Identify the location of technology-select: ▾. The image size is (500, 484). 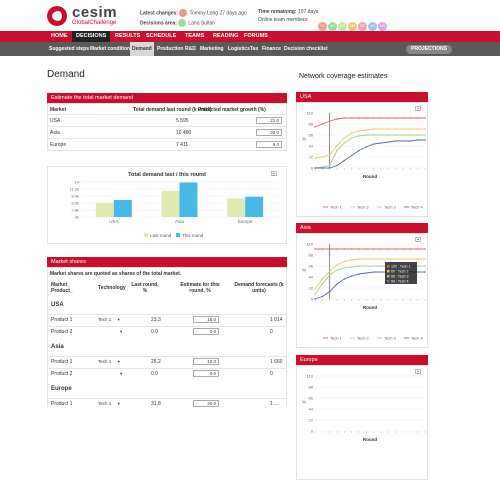
(121, 373).